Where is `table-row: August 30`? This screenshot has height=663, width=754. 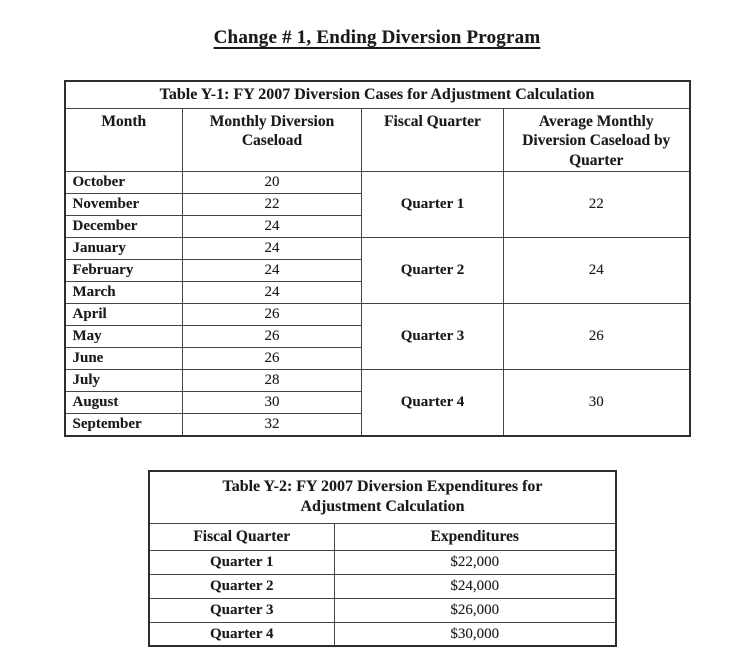
table-row: August 30 is located at coordinates (377, 403).